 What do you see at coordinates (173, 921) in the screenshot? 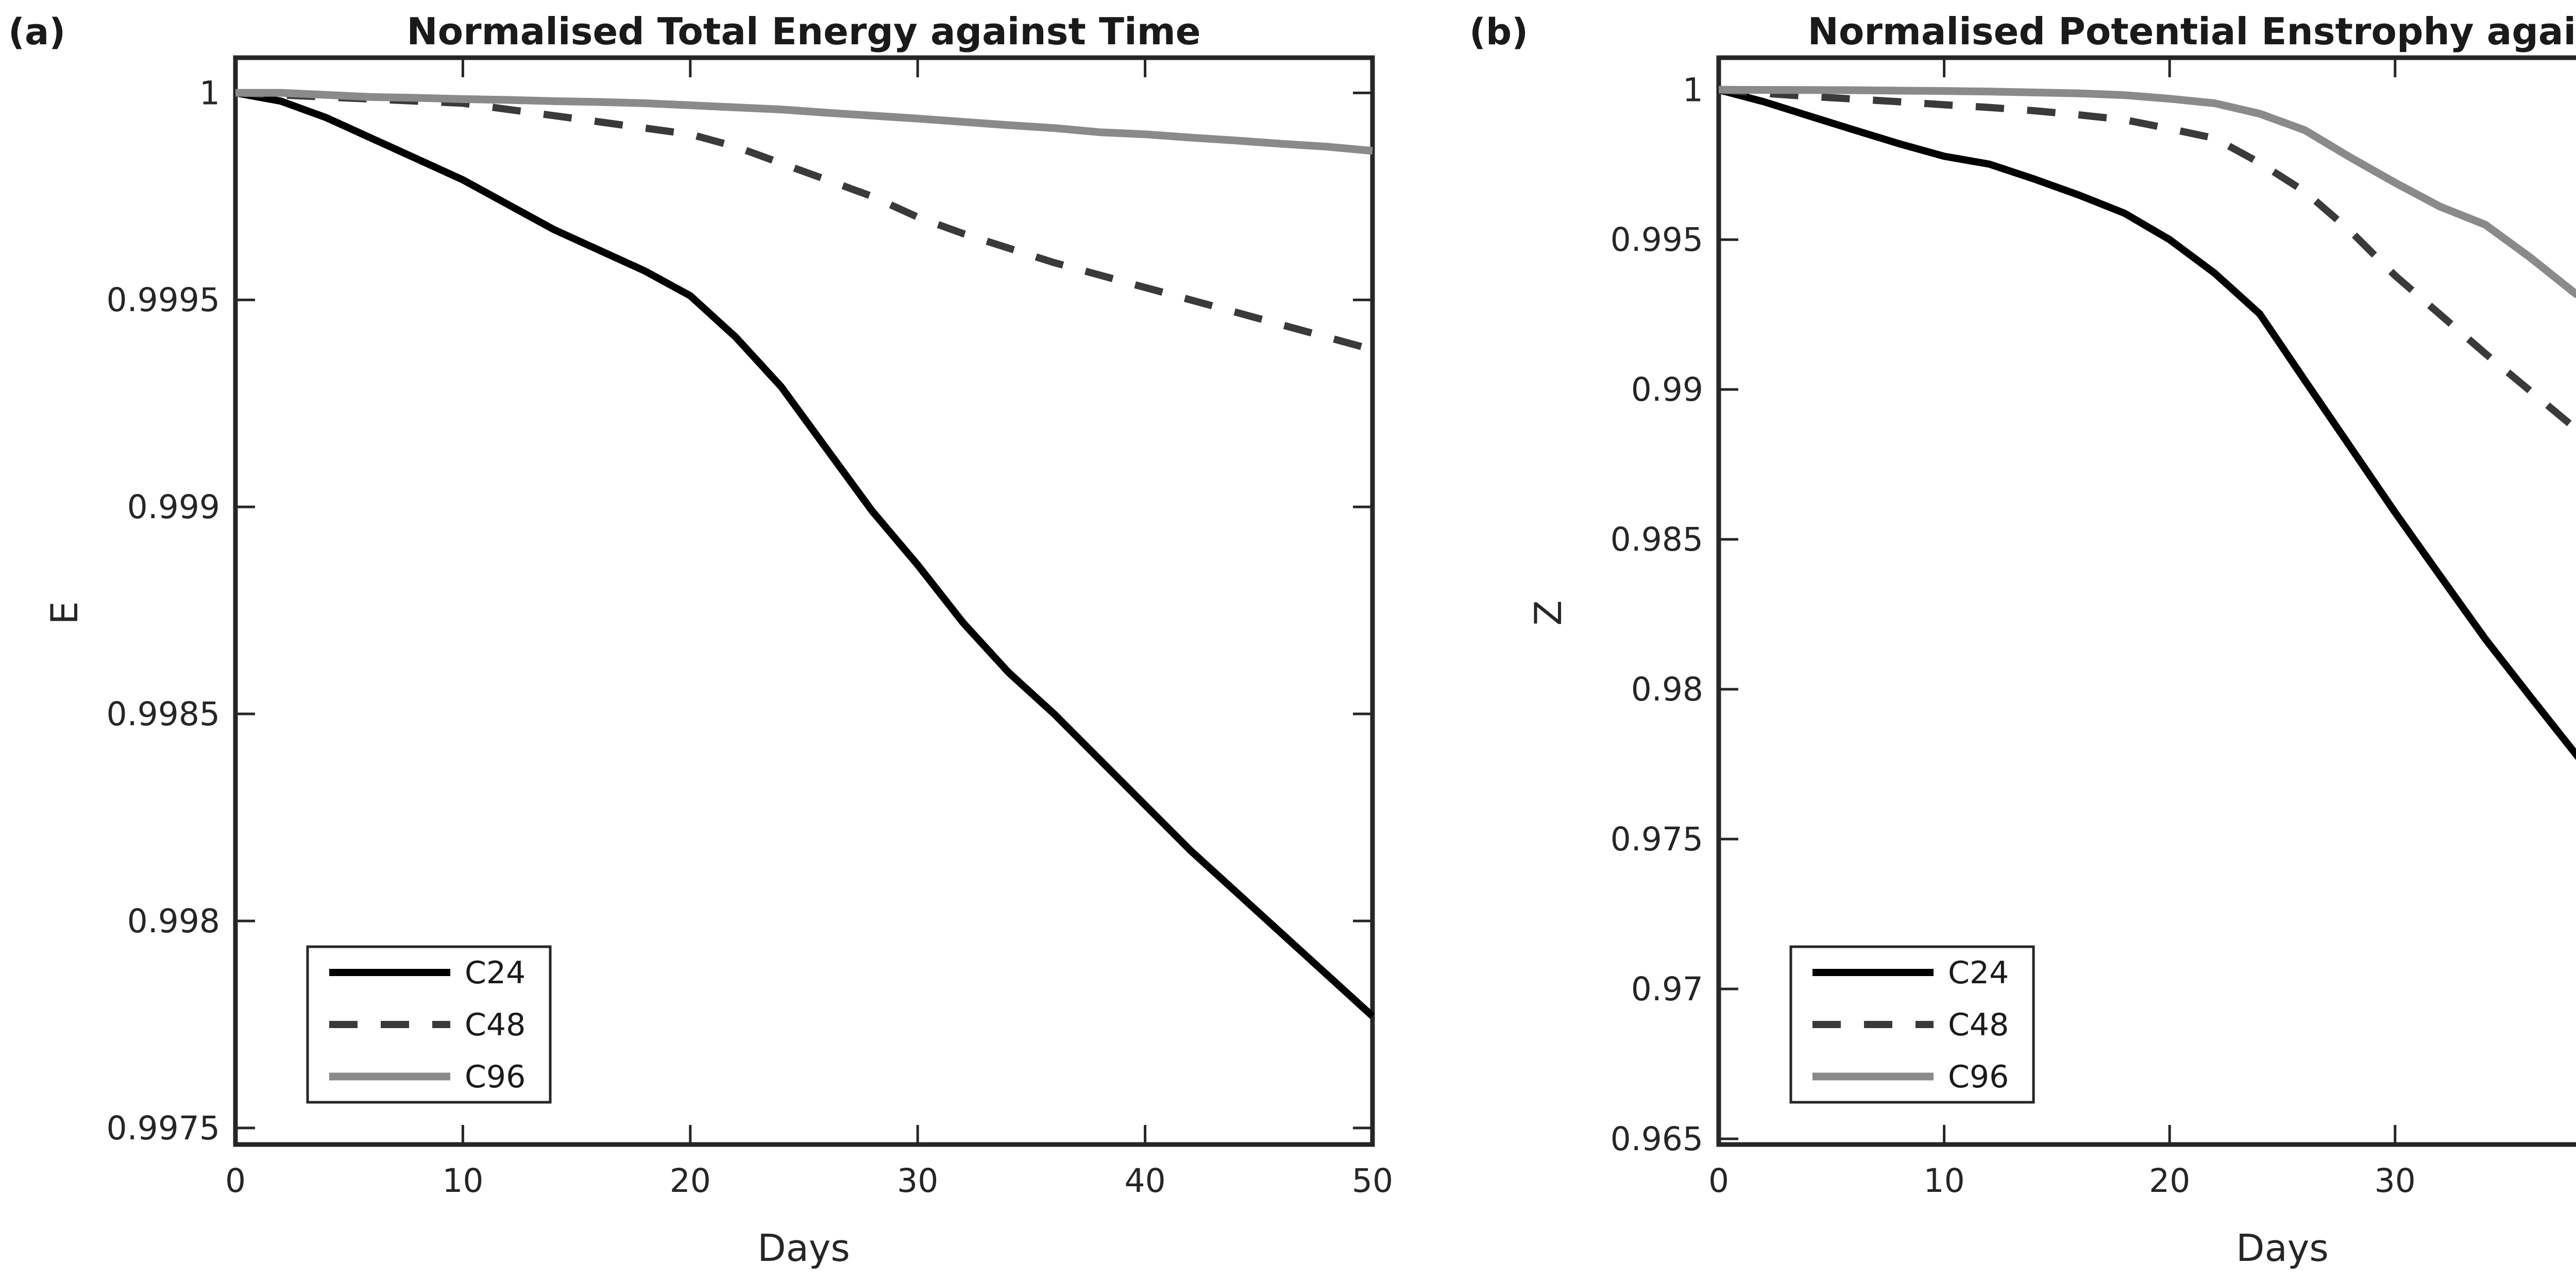
I see `y-tick-label: 0.998` at bounding box center [173, 921].